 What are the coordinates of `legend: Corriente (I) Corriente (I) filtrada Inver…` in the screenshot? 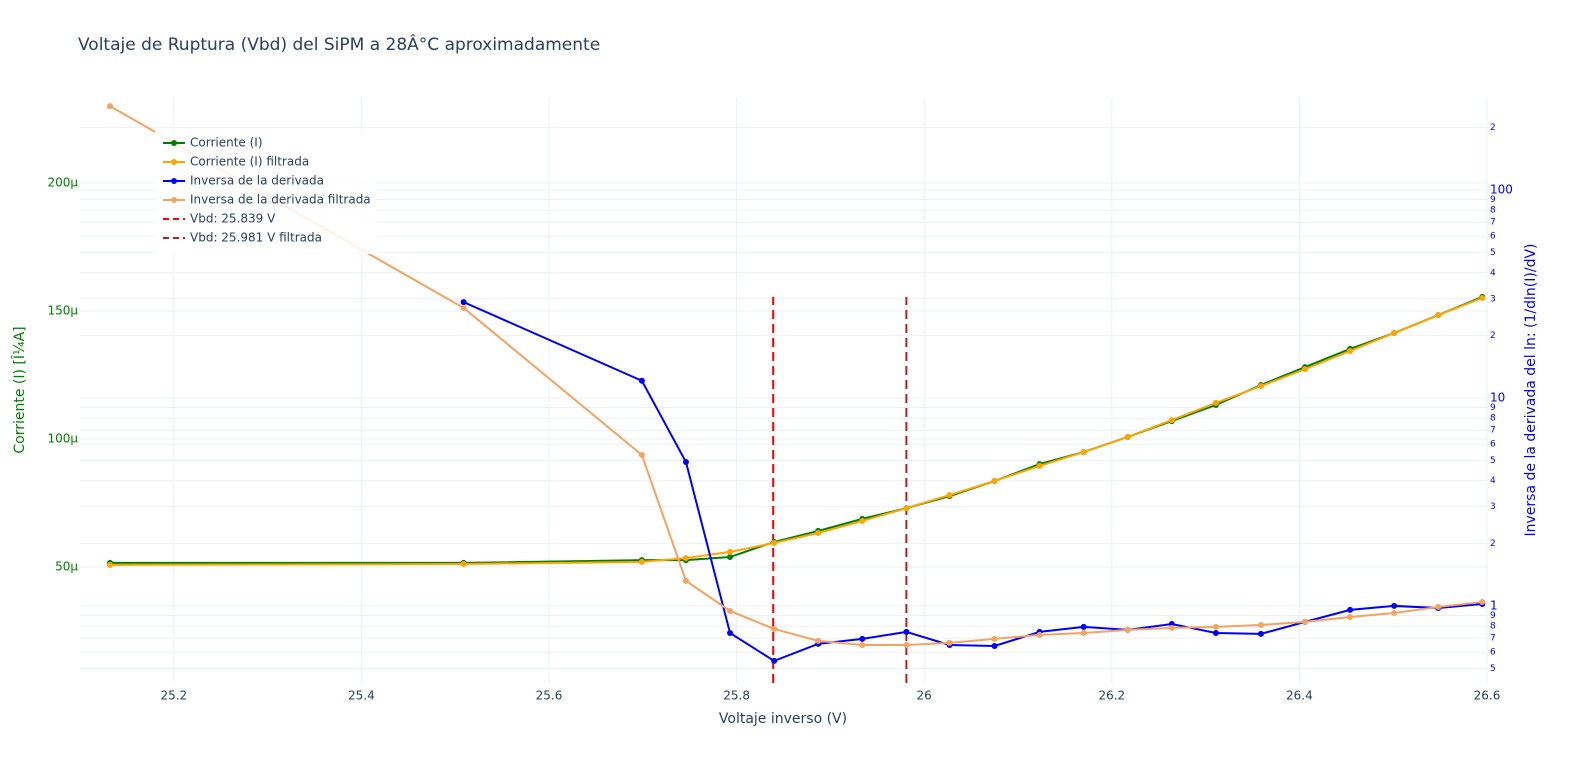 It's located at (266, 192).